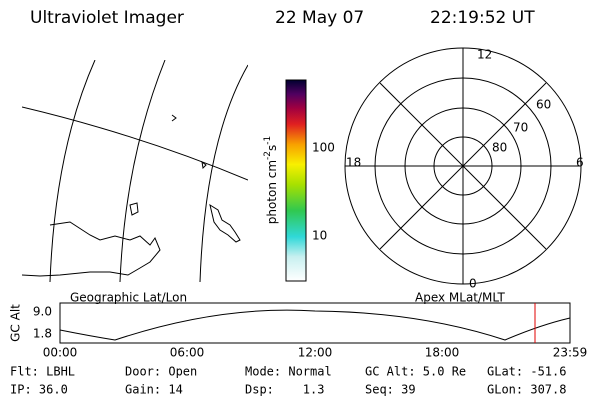  Describe the element at coordinates (473, 284) in the screenshot. I see `clock-label: 0` at that location.